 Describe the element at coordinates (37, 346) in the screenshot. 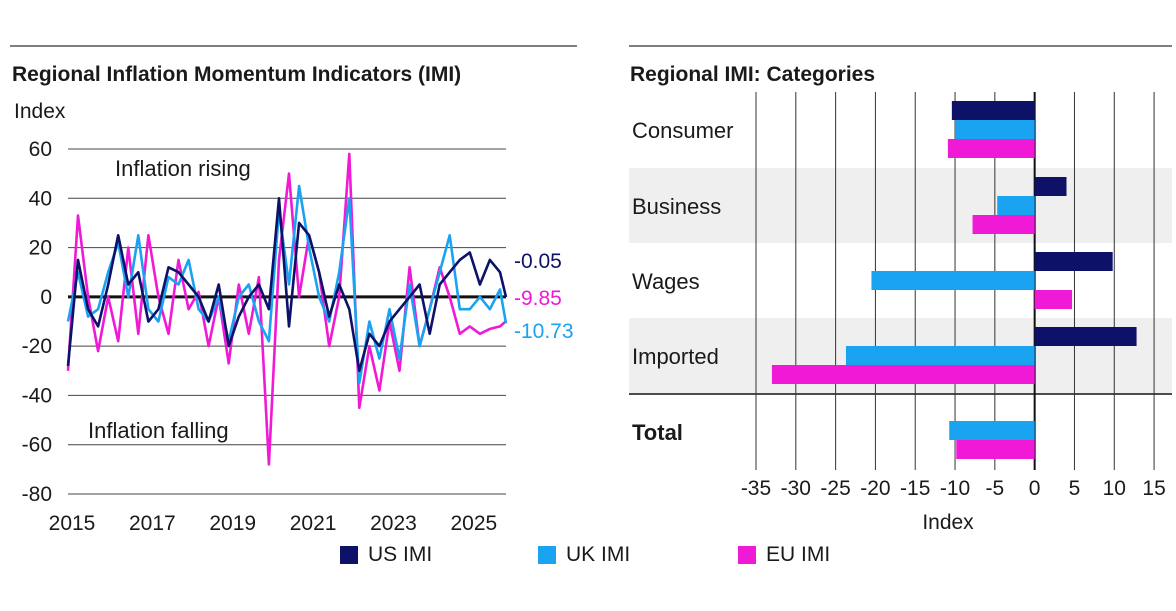

I see `left-y-tick-label: -20` at that location.